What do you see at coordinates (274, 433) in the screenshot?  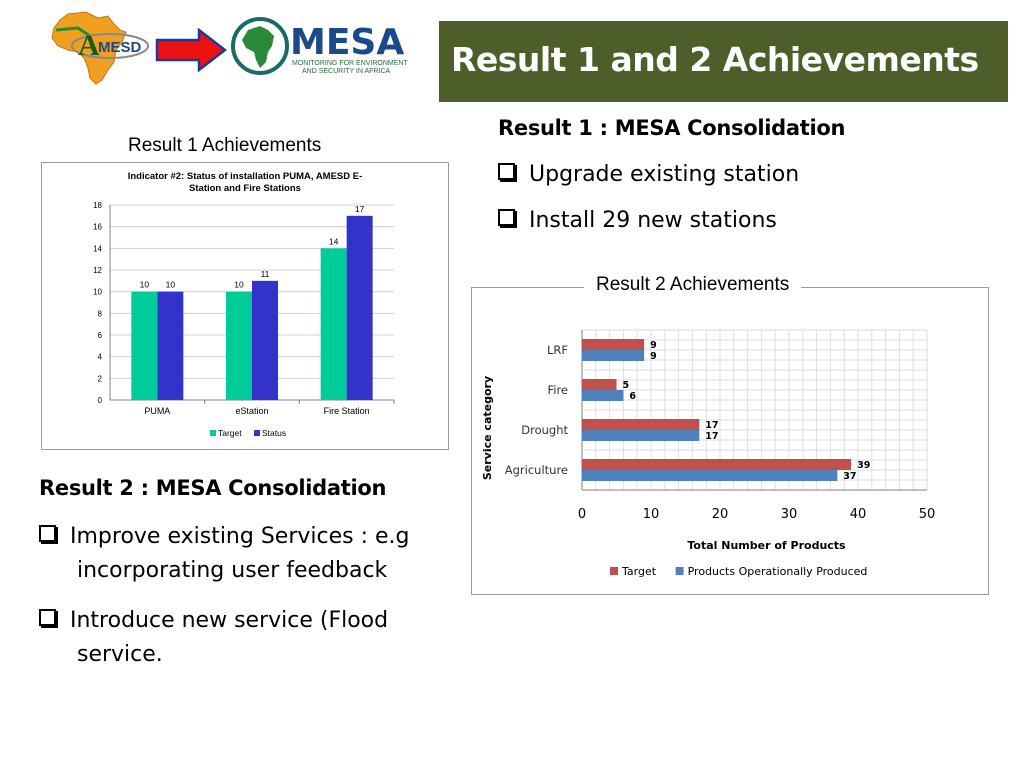 I see `chart1-legend-label: Status` at bounding box center [274, 433].